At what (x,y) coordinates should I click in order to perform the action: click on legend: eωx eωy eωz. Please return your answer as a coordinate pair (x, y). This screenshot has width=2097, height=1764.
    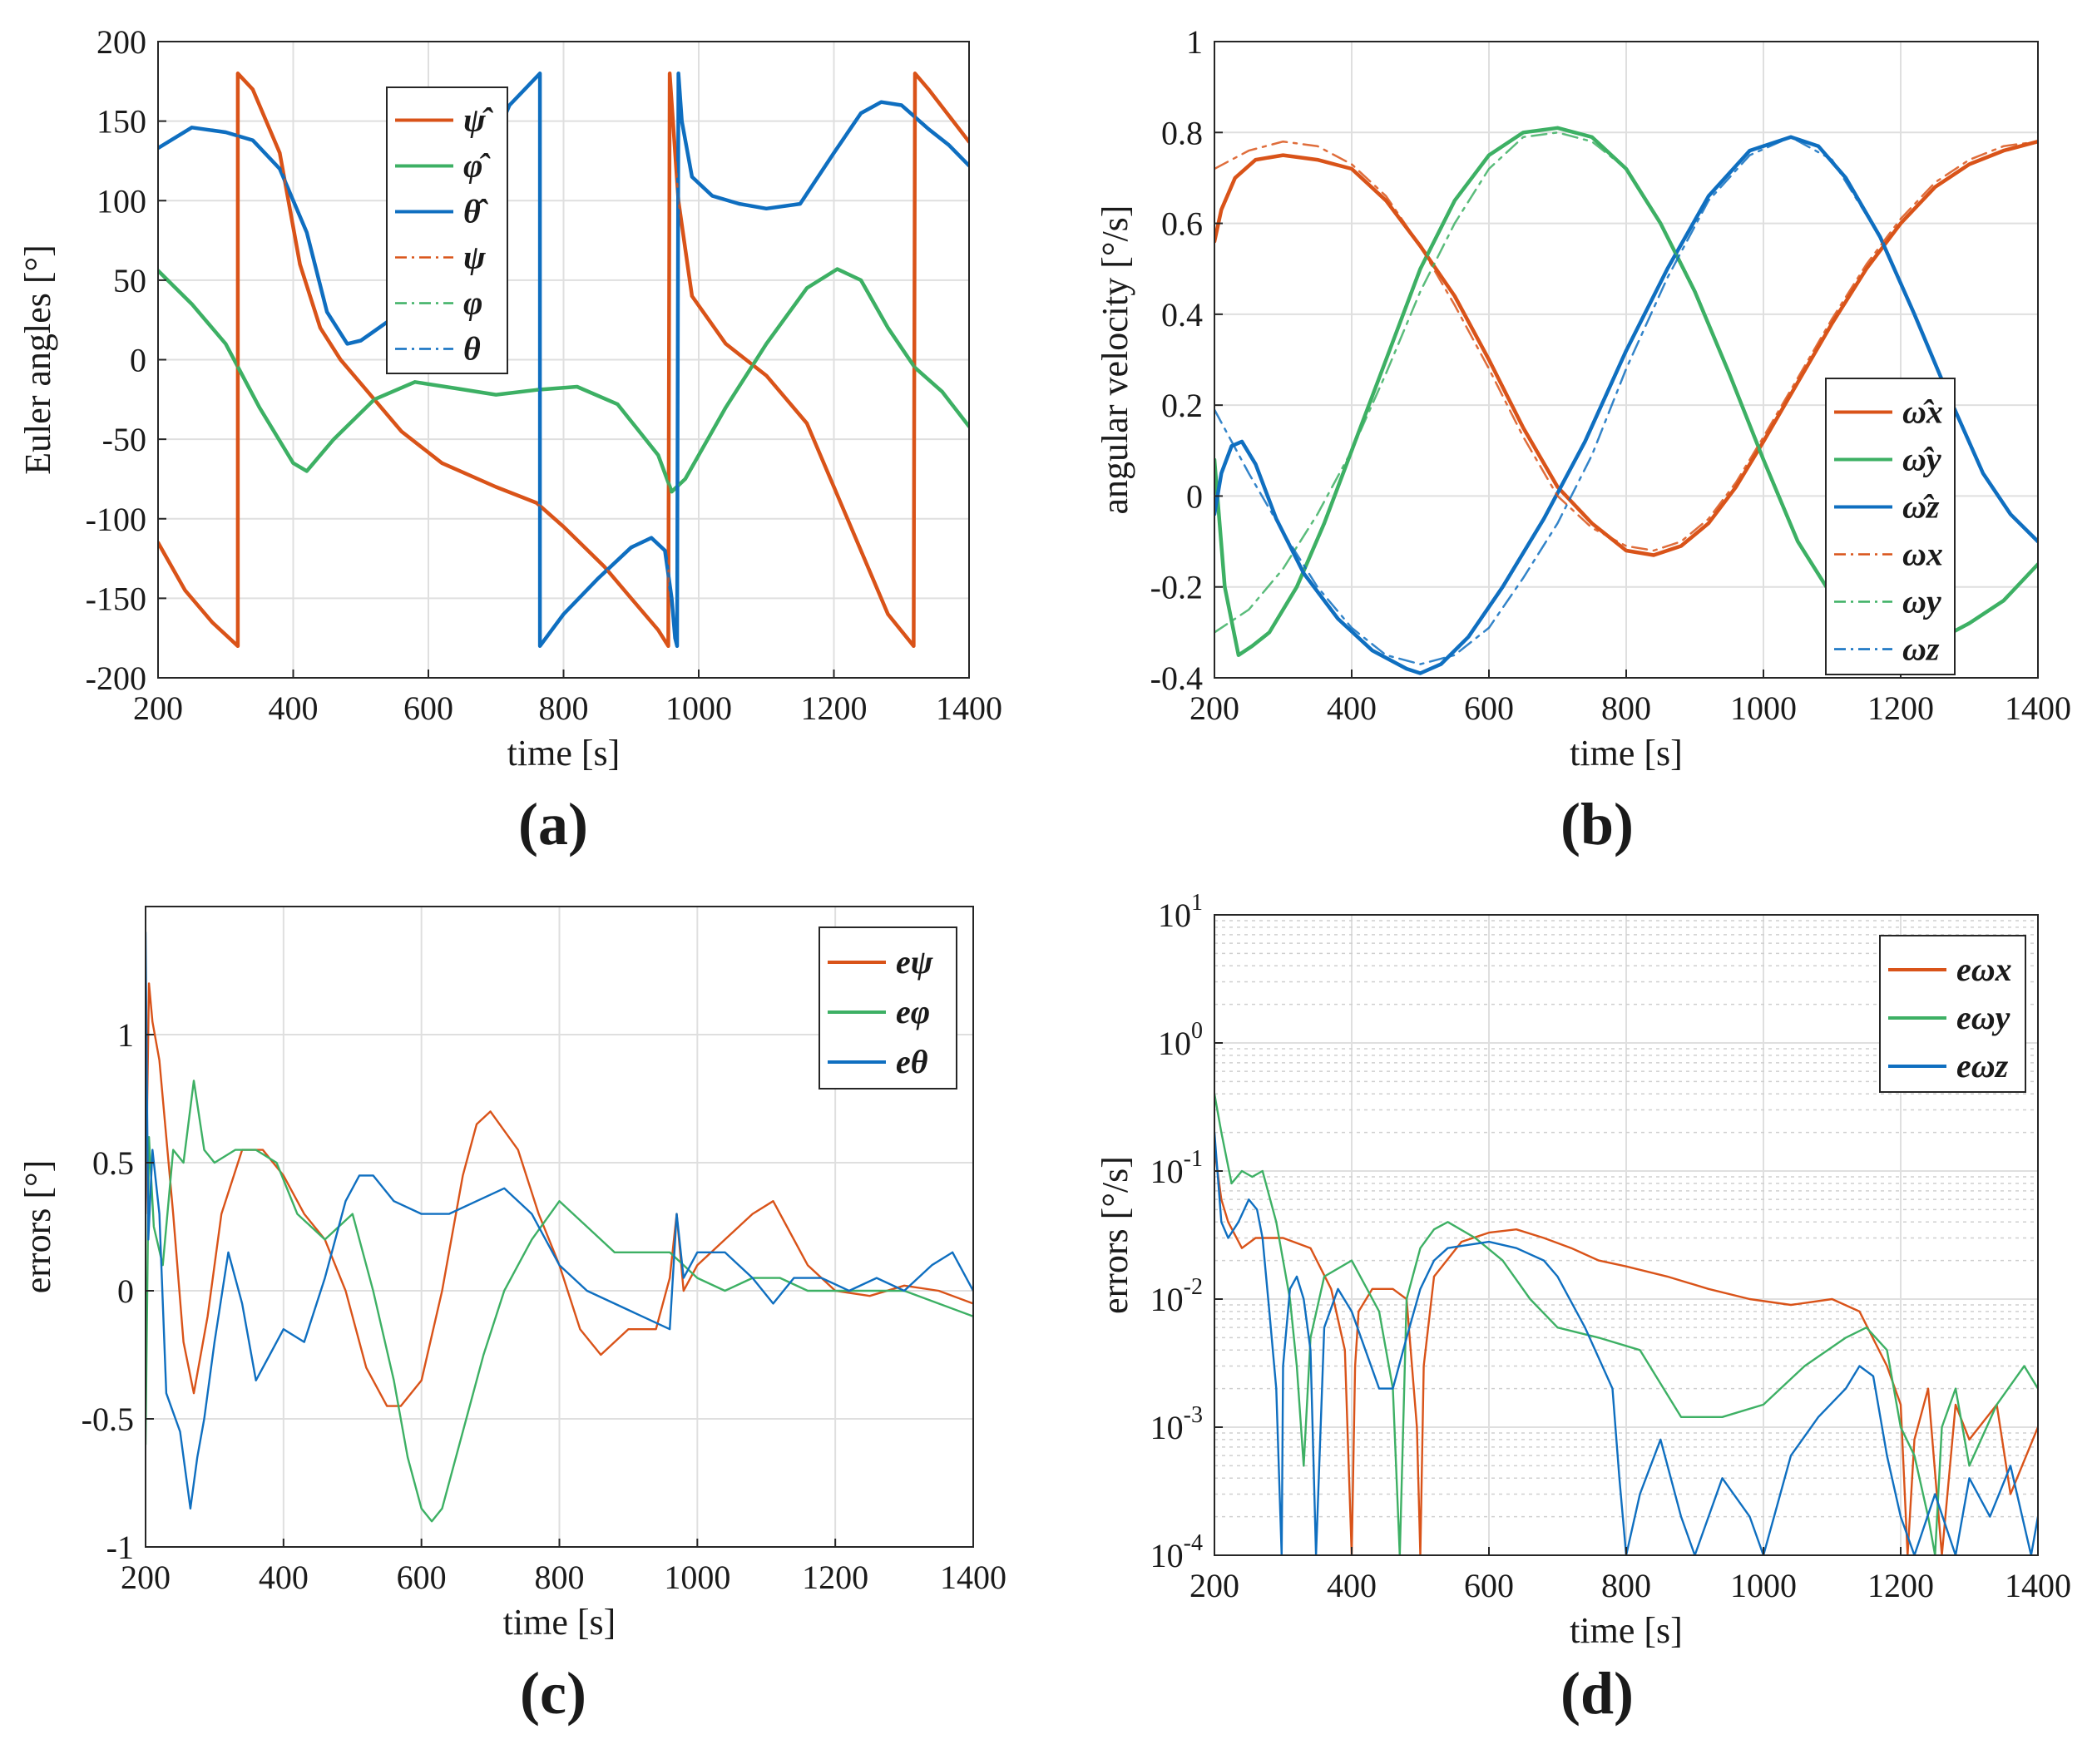
    Looking at the image, I should click on (1953, 1014).